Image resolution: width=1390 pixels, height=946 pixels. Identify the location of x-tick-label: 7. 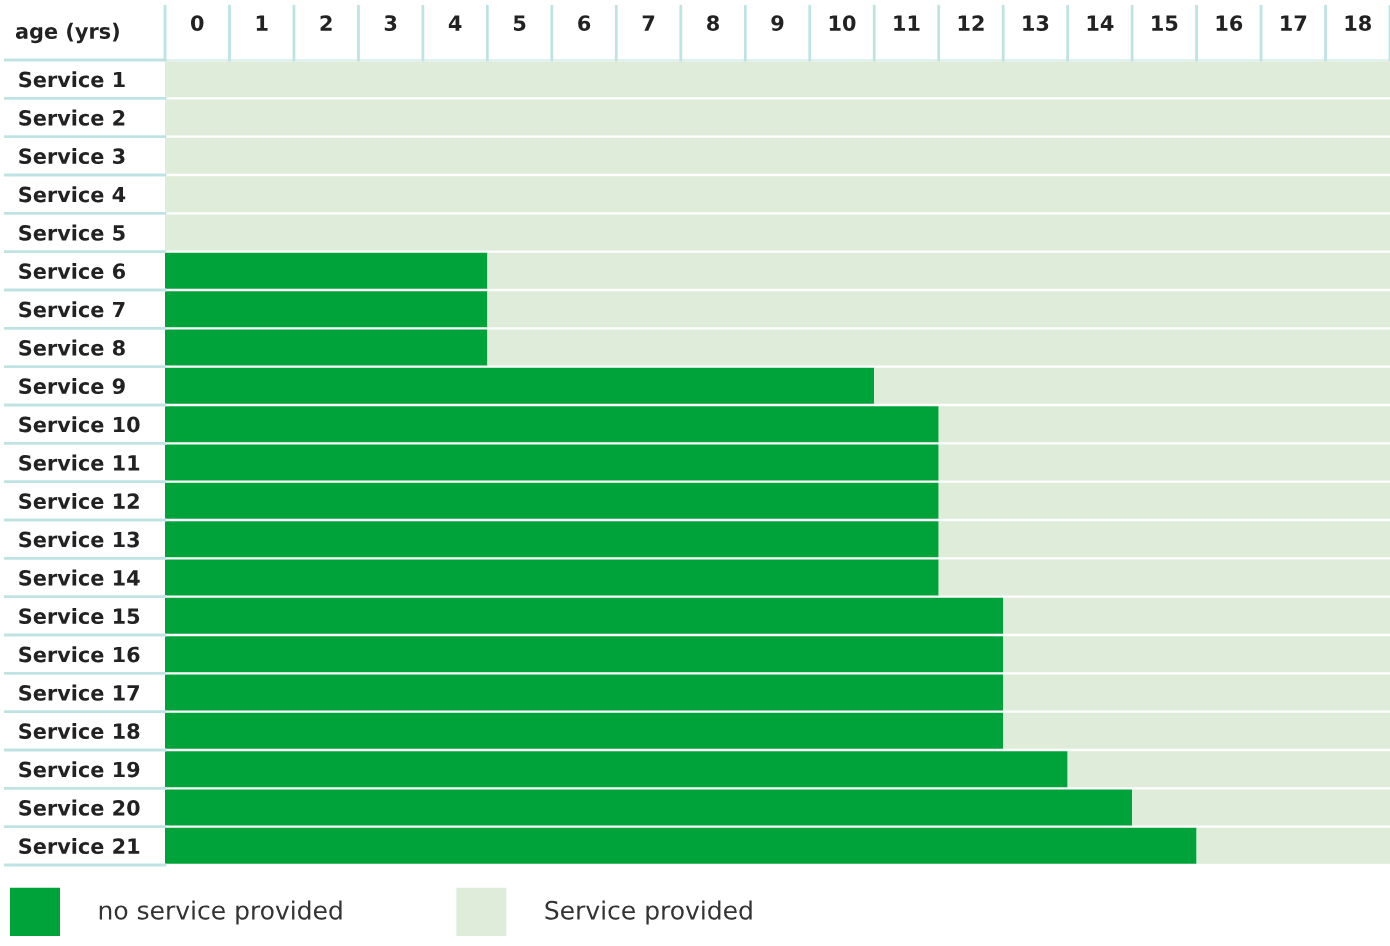
(648, 23).